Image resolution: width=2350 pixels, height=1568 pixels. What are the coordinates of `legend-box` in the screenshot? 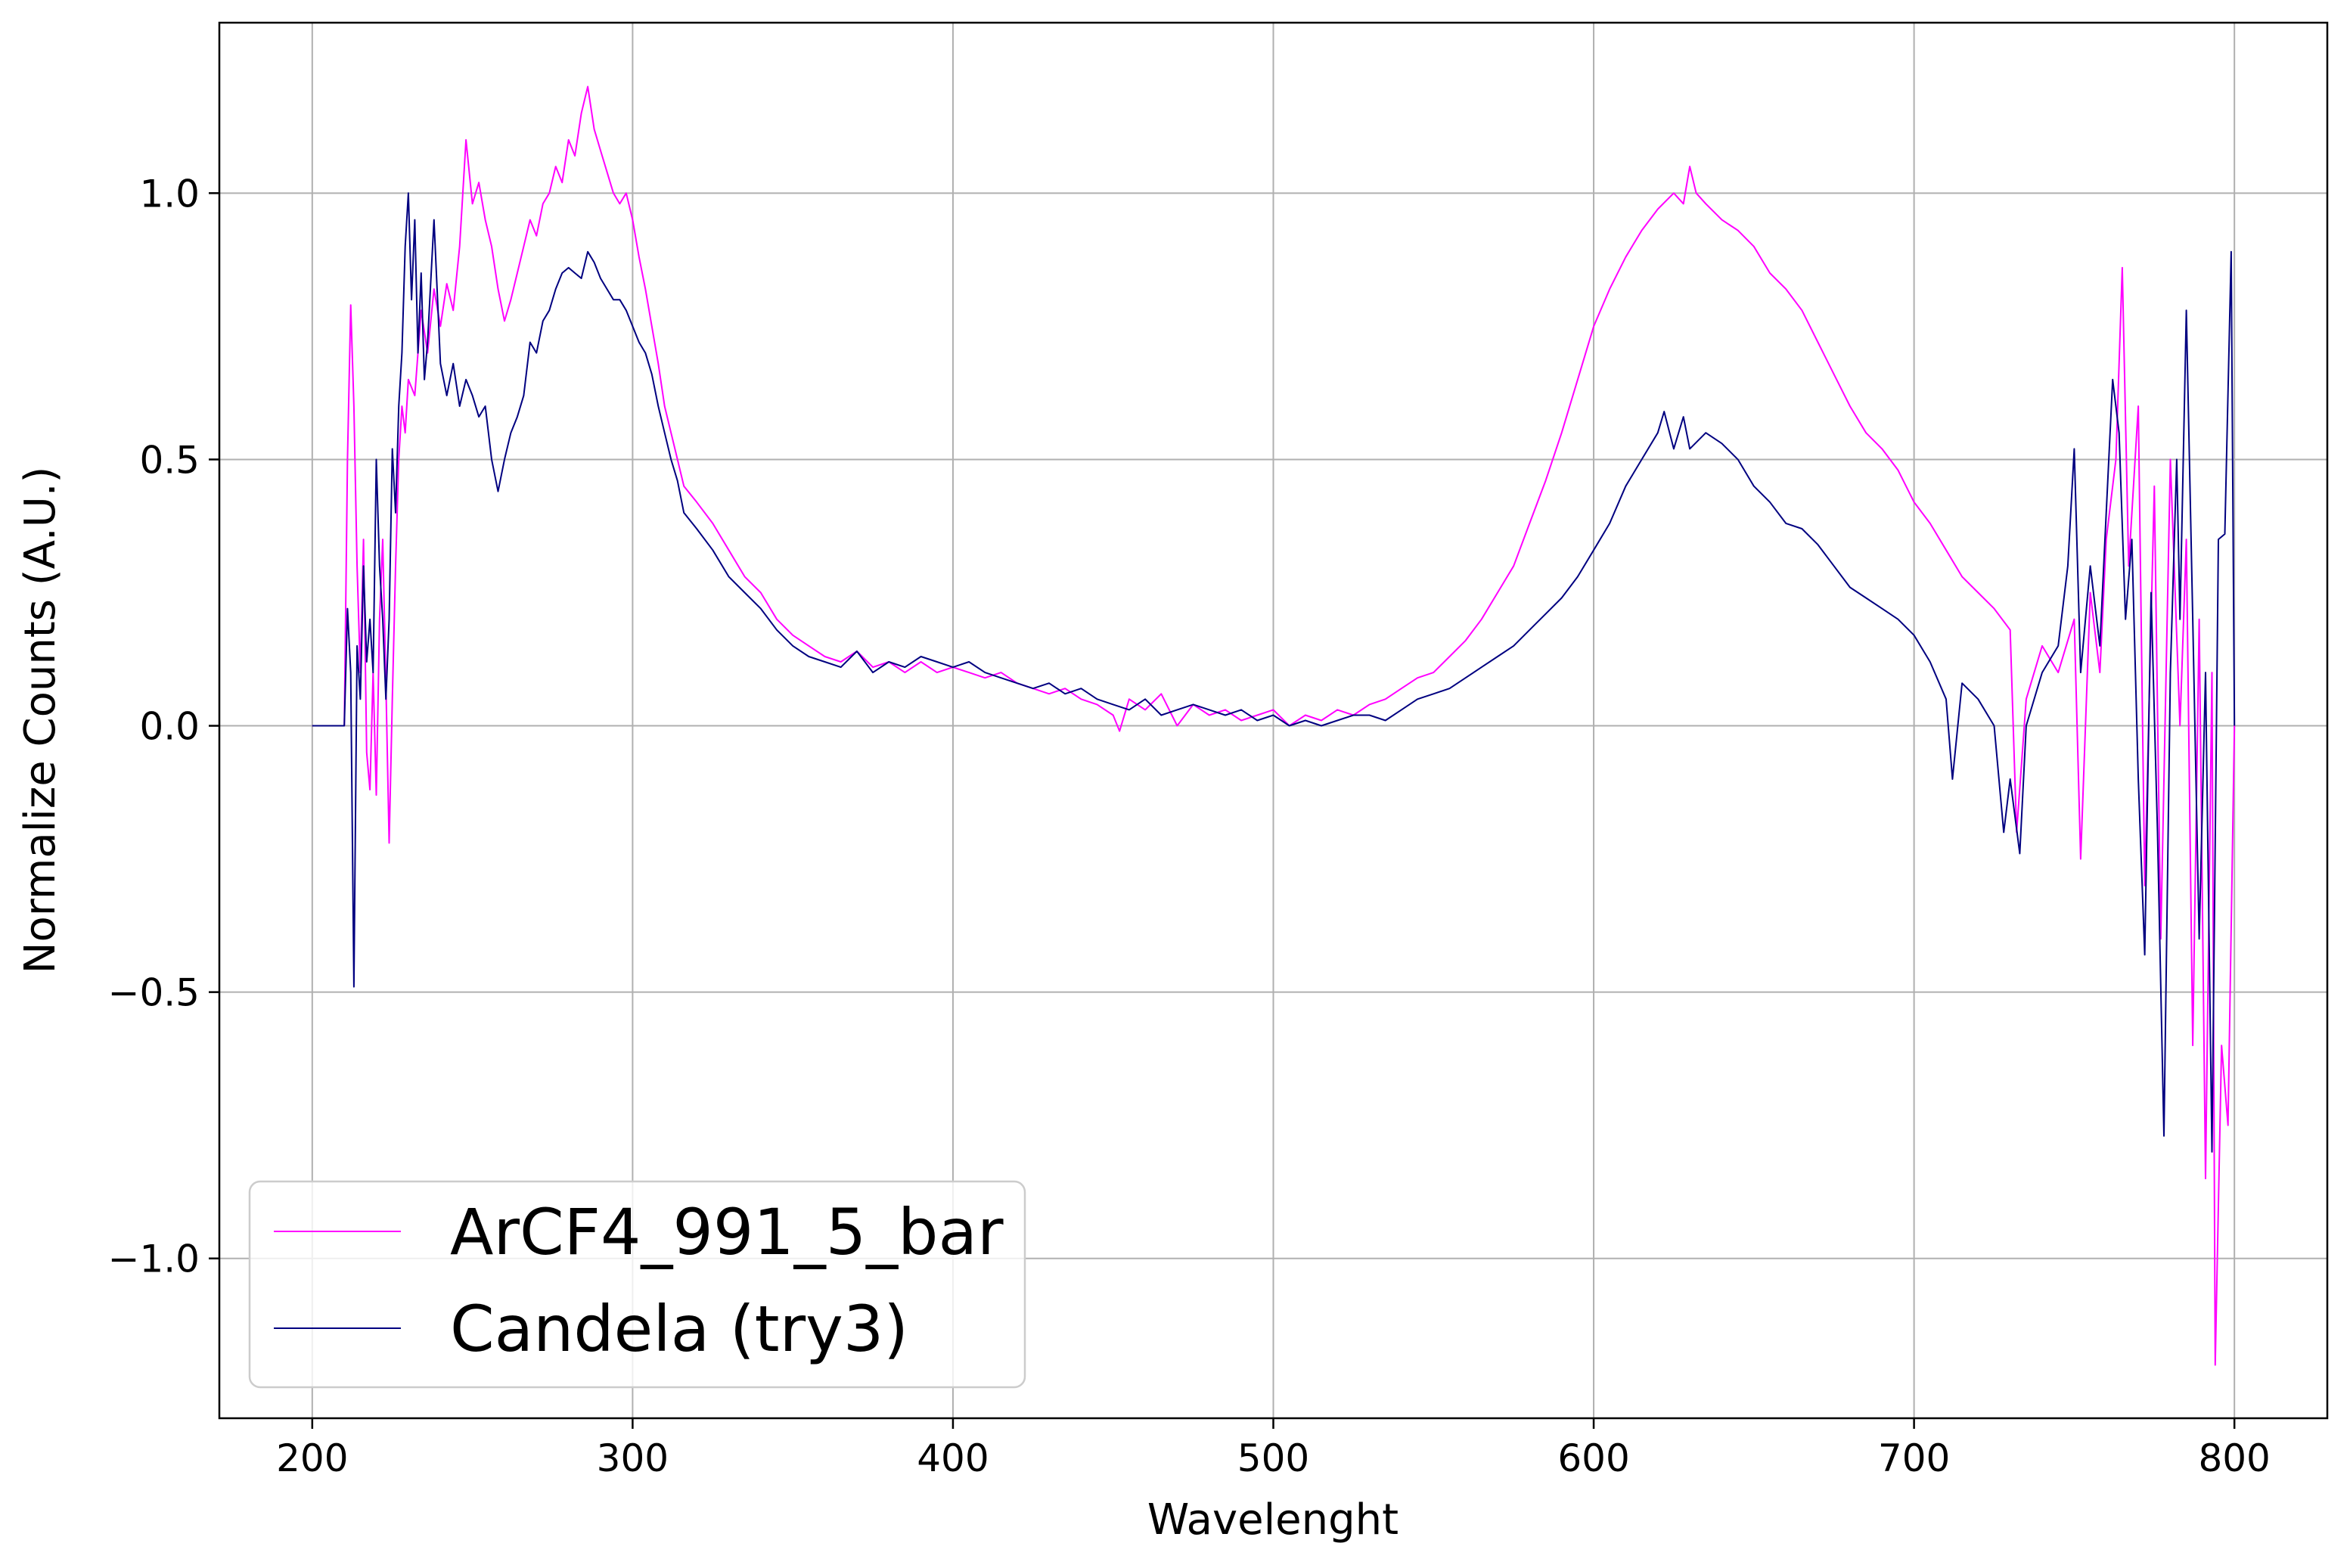 It's located at (637, 1285).